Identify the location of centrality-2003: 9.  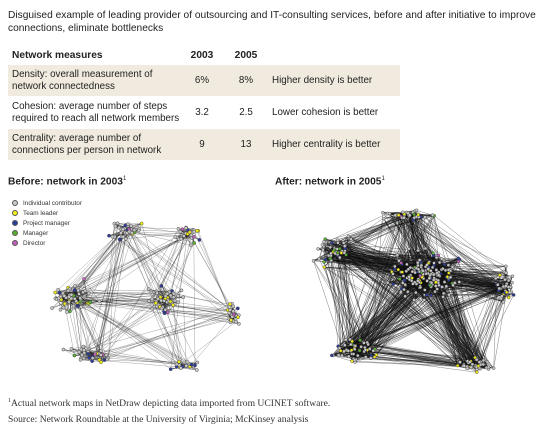
(202, 144).